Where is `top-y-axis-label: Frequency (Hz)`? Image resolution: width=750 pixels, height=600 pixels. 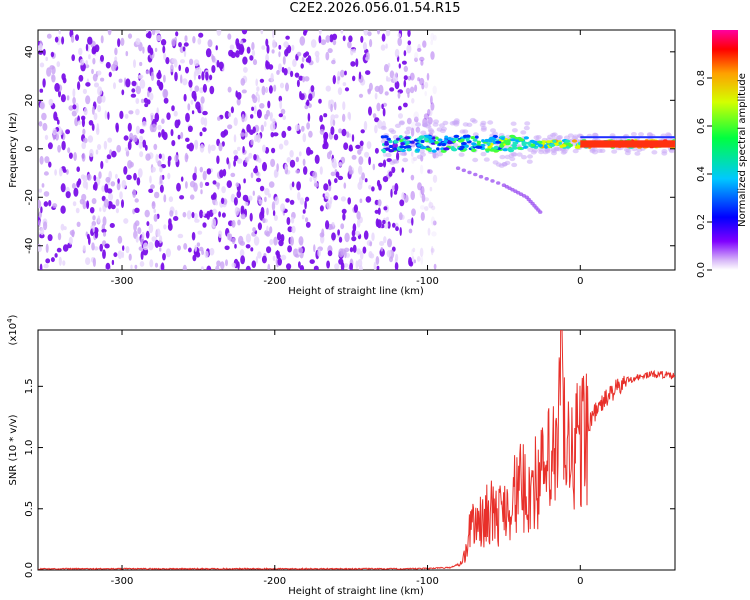
top-y-axis-label: Frequency (Hz) is located at coordinates (13, 150).